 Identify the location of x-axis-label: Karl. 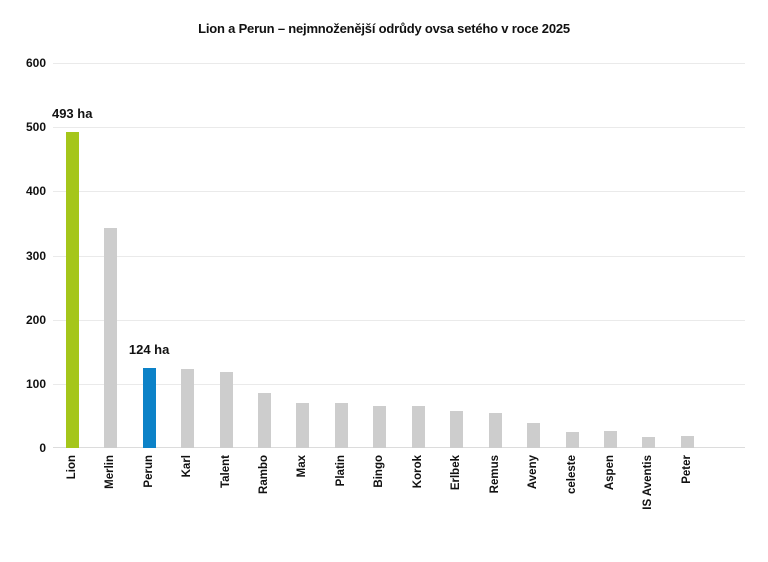
(187, 466).